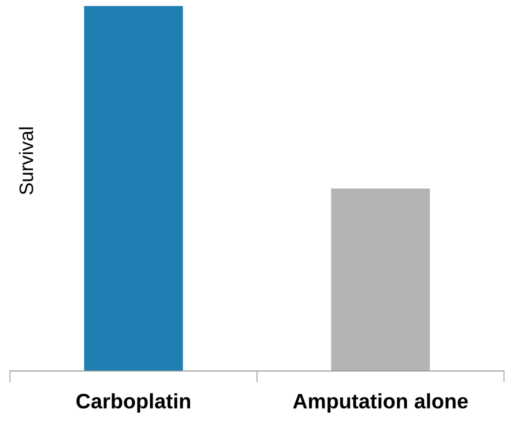 The image size is (506, 423). What do you see at coordinates (26, 160) in the screenshot?
I see `y-axis-title: Survival` at bounding box center [26, 160].